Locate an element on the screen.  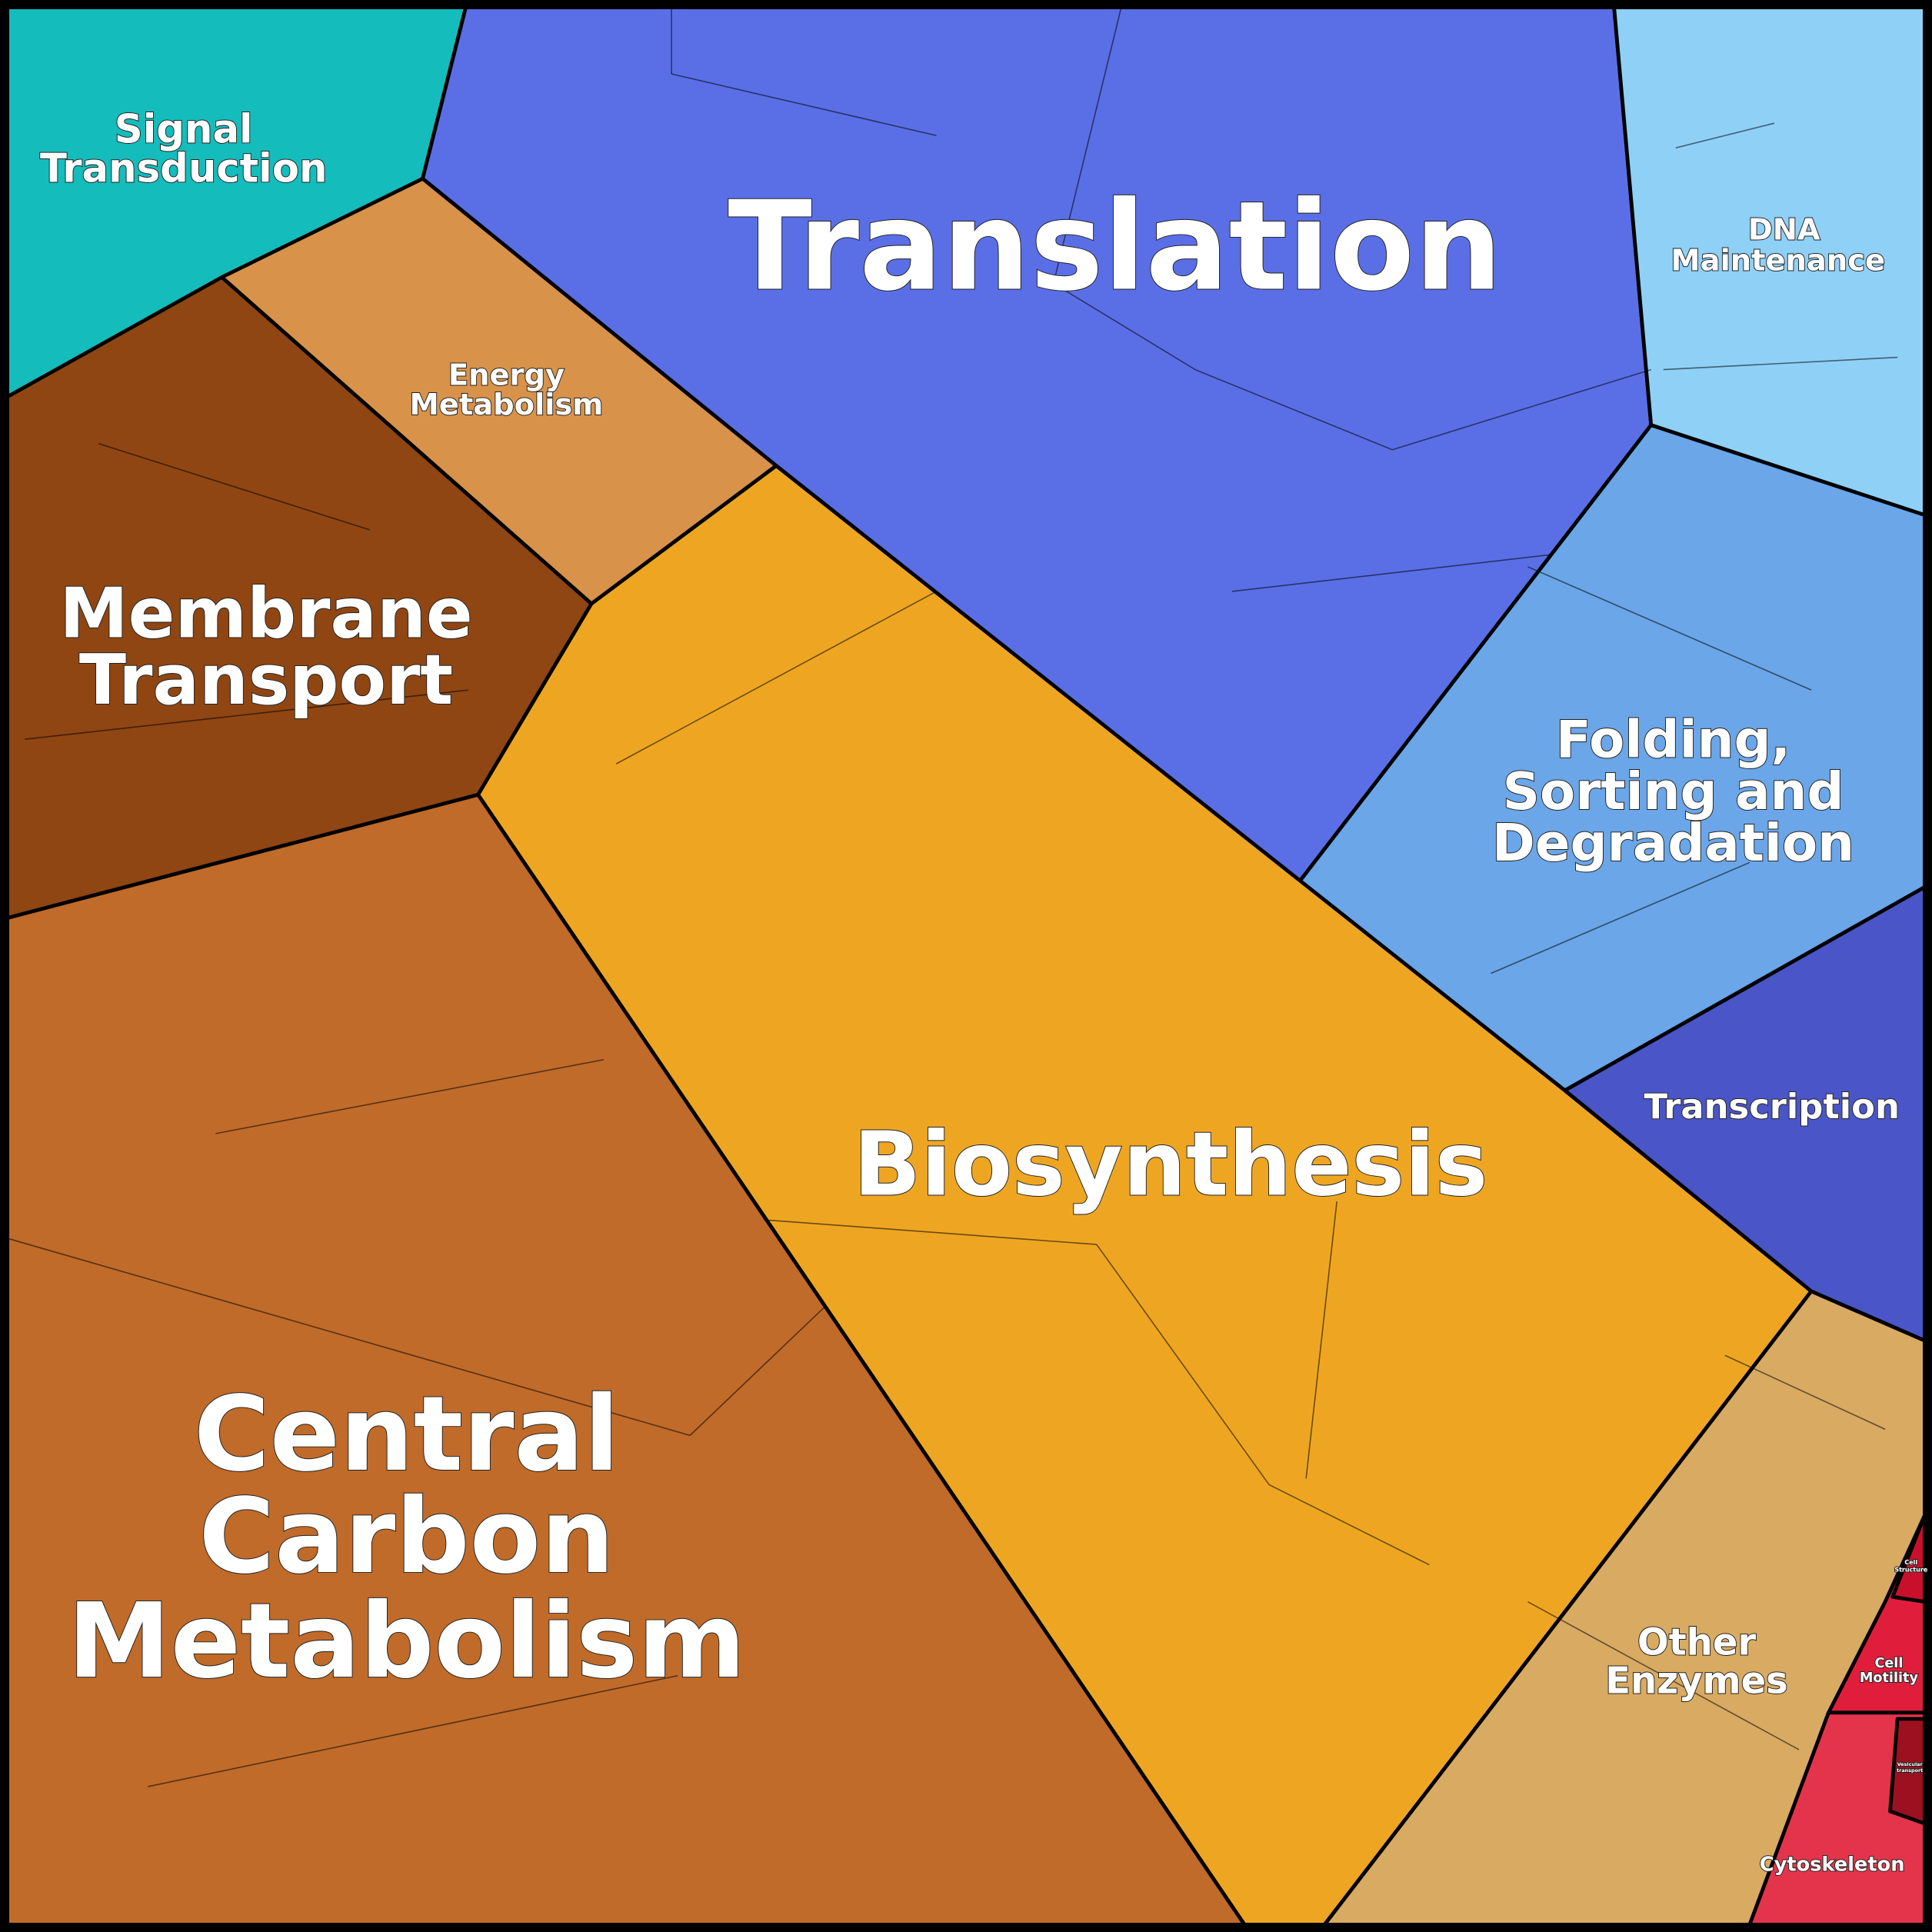
label-line: Other is located at coordinates (1697, 1642).